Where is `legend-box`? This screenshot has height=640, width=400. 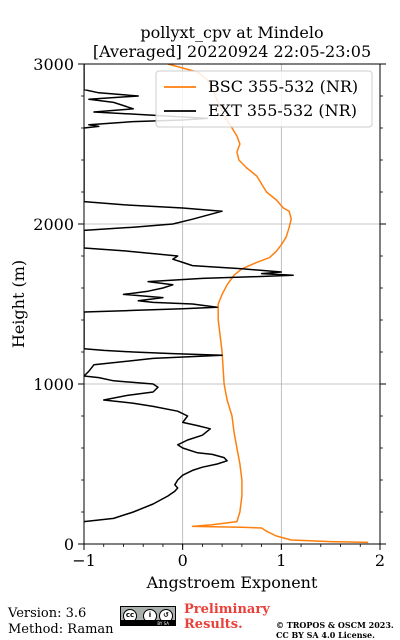 legend-box is located at coordinates (264, 99).